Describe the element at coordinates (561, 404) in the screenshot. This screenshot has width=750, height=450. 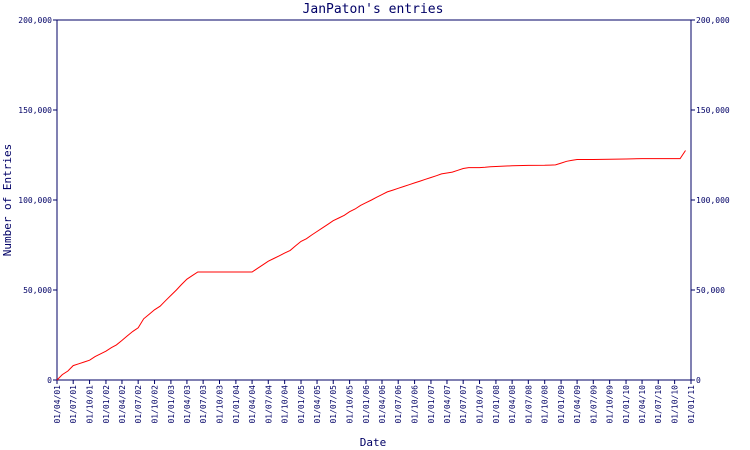
I see `x-tick-label: 01/01/09` at that location.